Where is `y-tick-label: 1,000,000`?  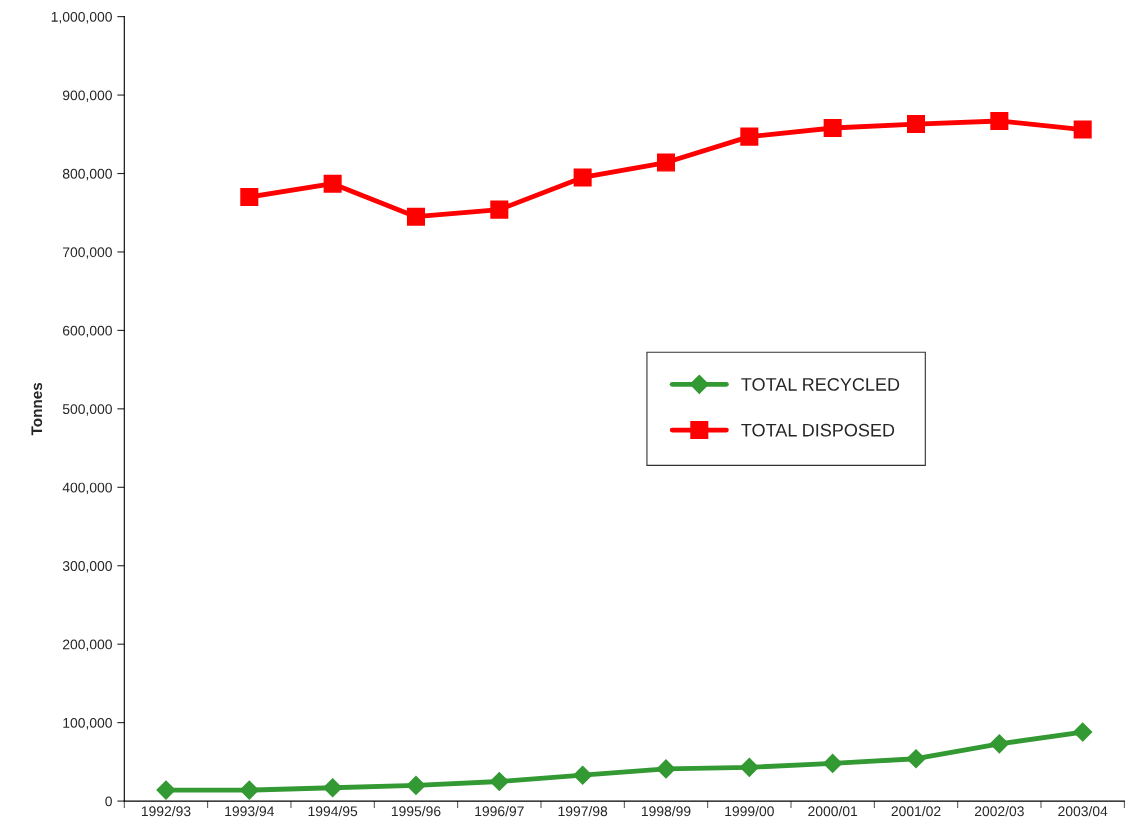
y-tick-label: 1,000,000 is located at coordinates (81, 17).